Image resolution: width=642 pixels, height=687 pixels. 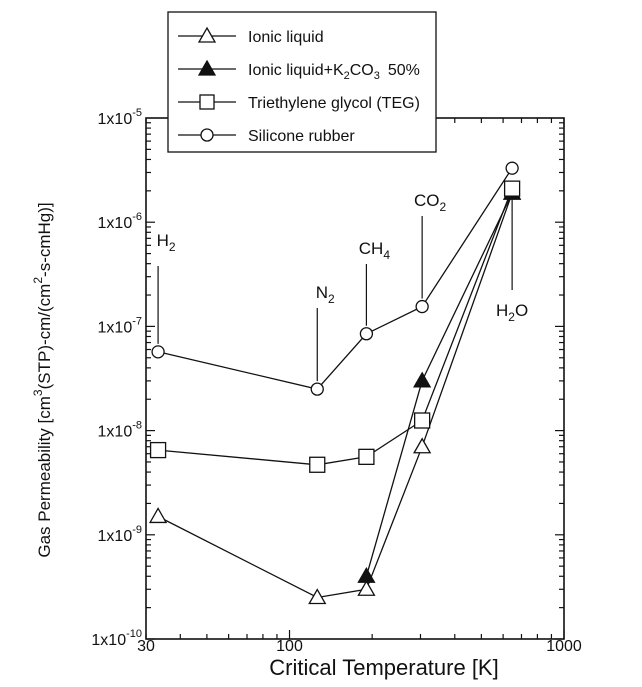 I want to click on legend-item-ionic-liquid: Ionic liquid, so click(x=251, y=36).